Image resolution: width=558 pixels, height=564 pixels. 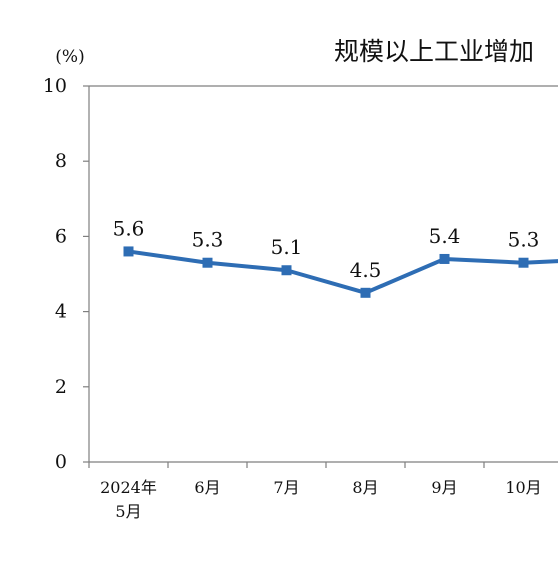 I want to click on x-axis: 2024年5月6月7月8月9月10月11月, so click(x=323, y=491).